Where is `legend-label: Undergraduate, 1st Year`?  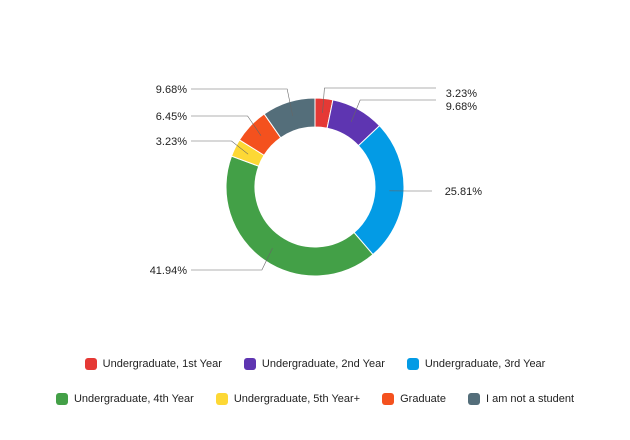
legend-label: Undergraduate, 1st Year is located at coordinates (162, 364).